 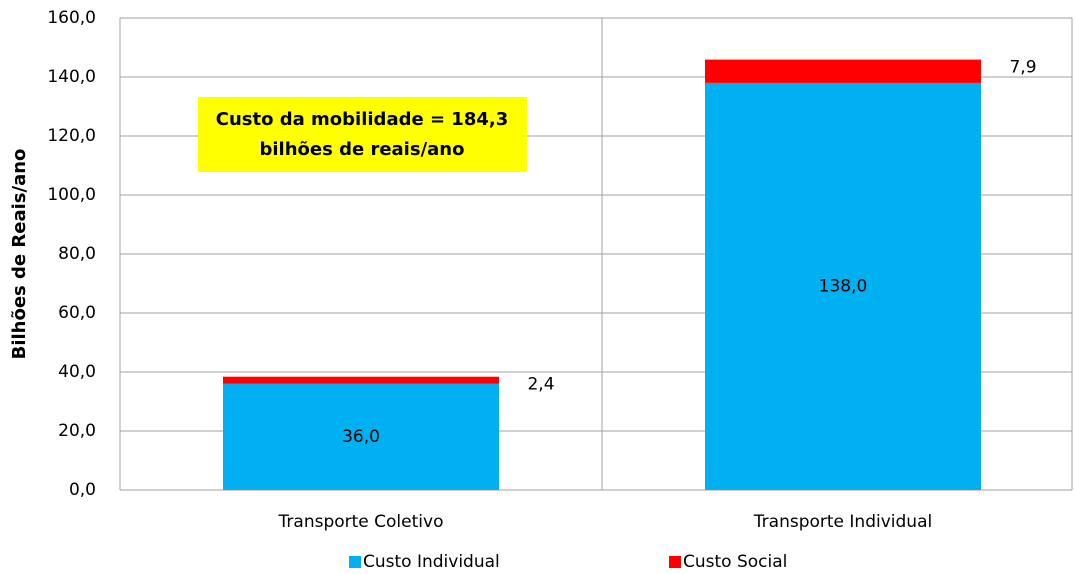 What do you see at coordinates (82, 490) in the screenshot?
I see `y-tick-label: 0,0` at bounding box center [82, 490].